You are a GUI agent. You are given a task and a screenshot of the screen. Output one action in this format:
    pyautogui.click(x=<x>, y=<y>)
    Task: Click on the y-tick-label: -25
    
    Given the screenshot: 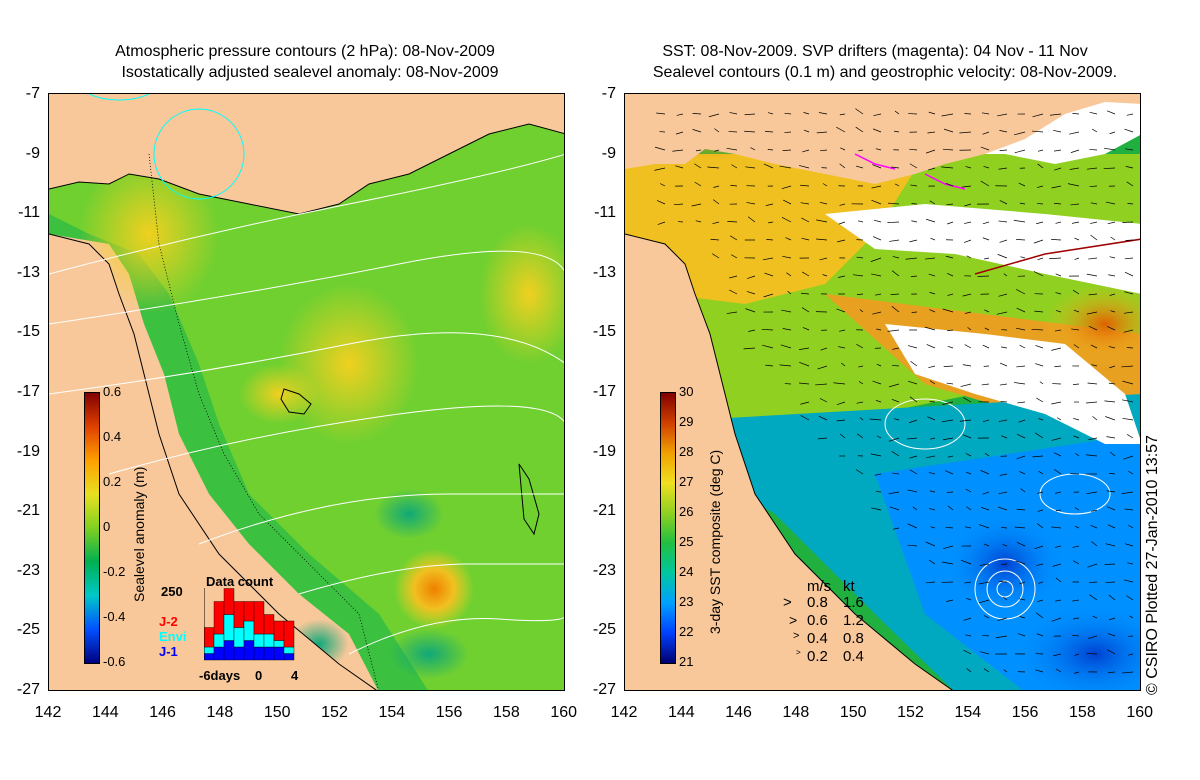 What is the action you would take?
    pyautogui.click(x=604, y=630)
    